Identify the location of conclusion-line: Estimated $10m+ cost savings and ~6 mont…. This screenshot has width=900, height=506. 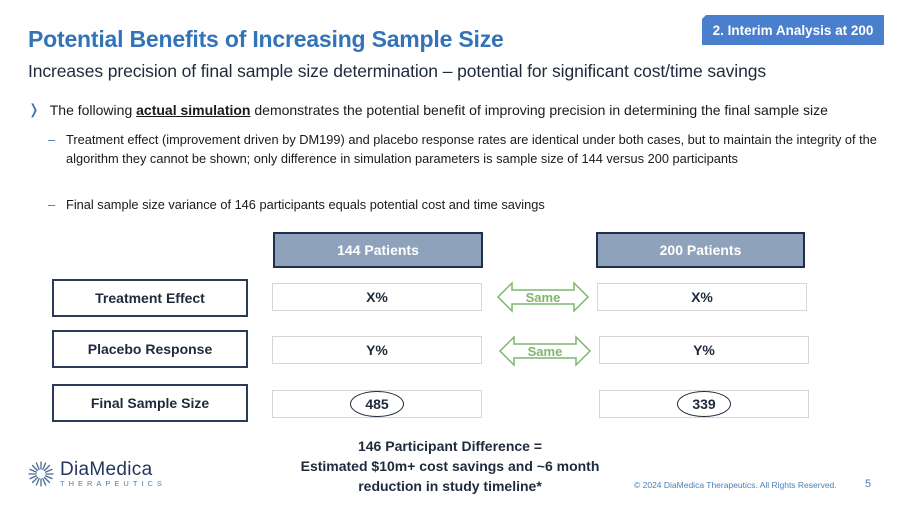
(450, 466).